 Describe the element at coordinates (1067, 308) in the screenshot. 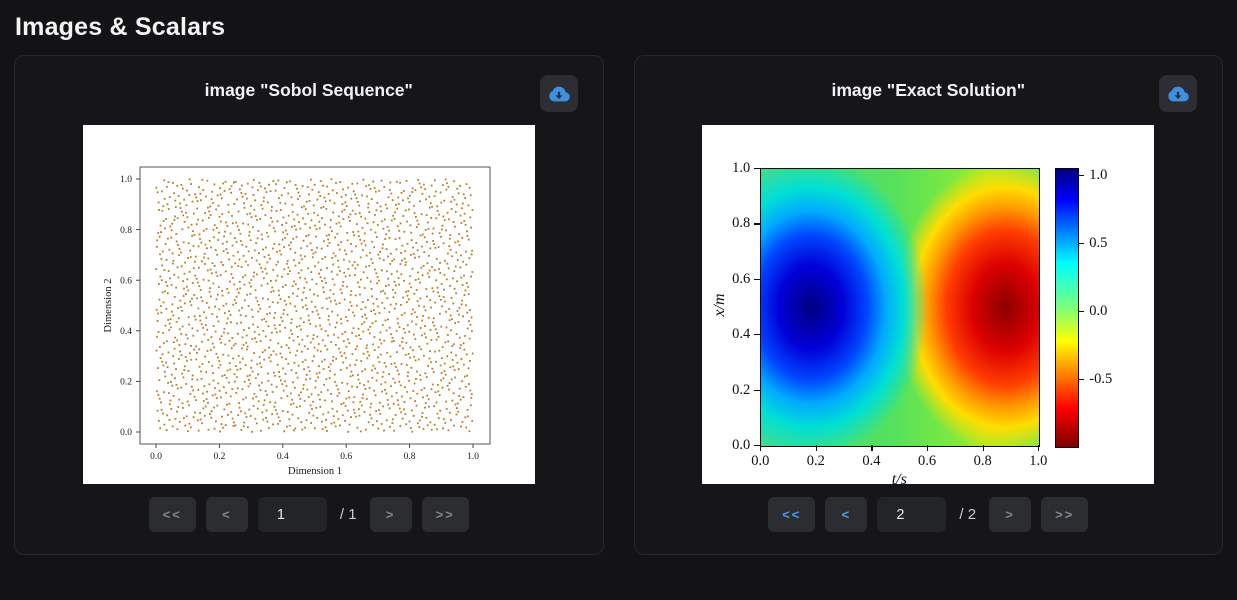

I see `colorbar` at that location.